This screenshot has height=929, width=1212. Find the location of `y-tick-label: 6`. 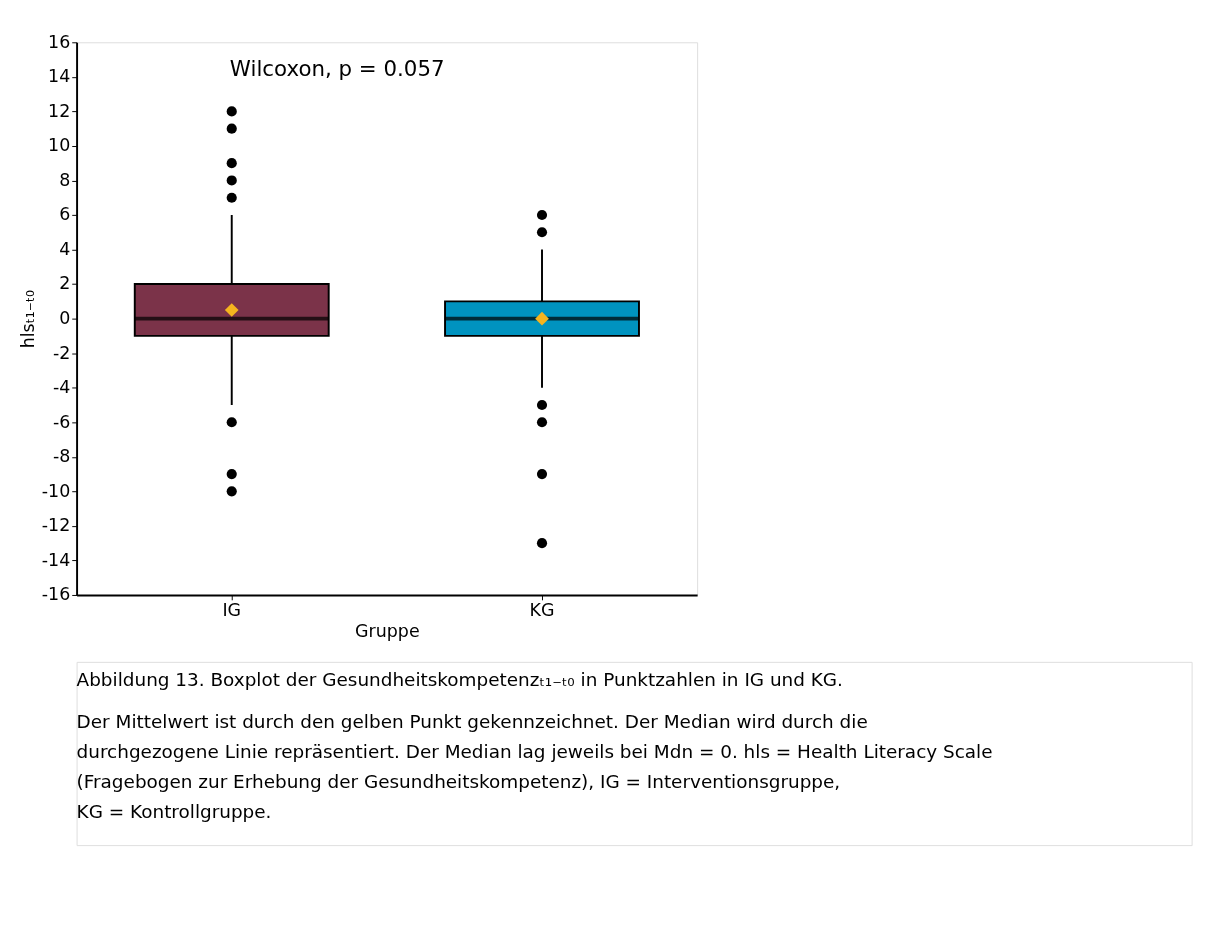

y-tick-label: 6 is located at coordinates (65, 214).